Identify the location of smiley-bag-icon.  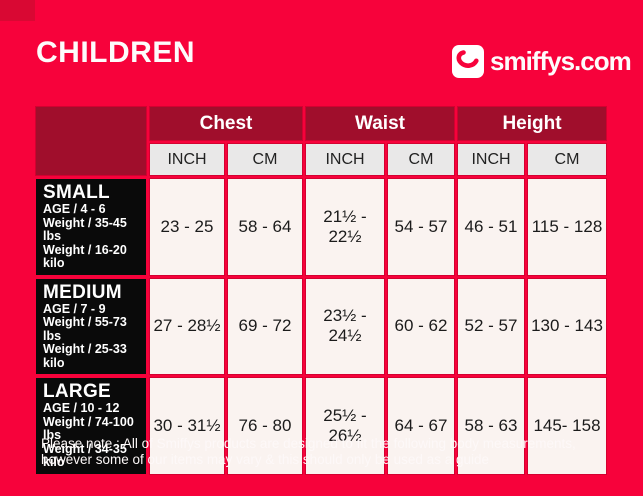
(468, 61).